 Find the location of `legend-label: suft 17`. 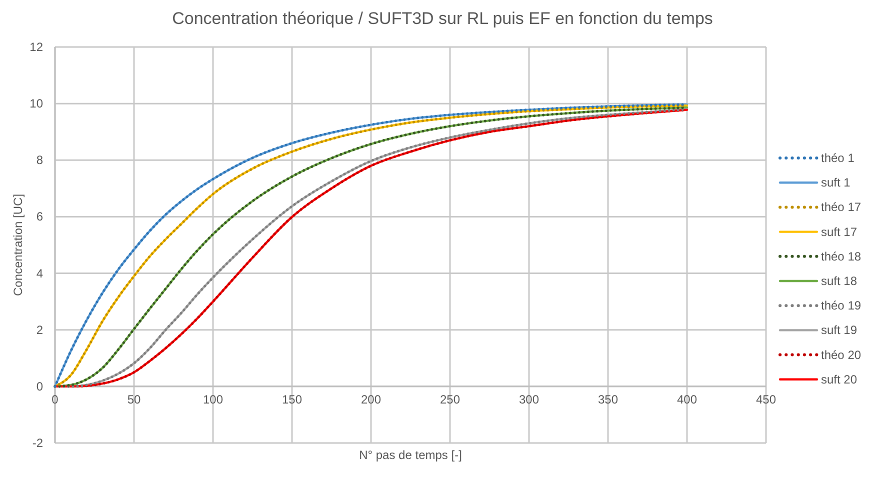

legend-label: suft 17 is located at coordinates (839, 231).